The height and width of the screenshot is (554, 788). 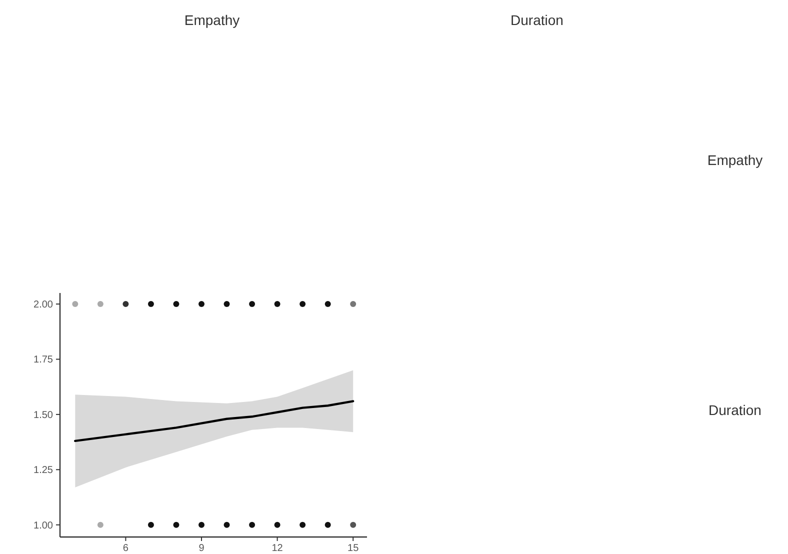 What do you see at coordinates (44, 470) in the screenshot?
I see `y-tick-label: 1.25` at bounding box center [44, 470].